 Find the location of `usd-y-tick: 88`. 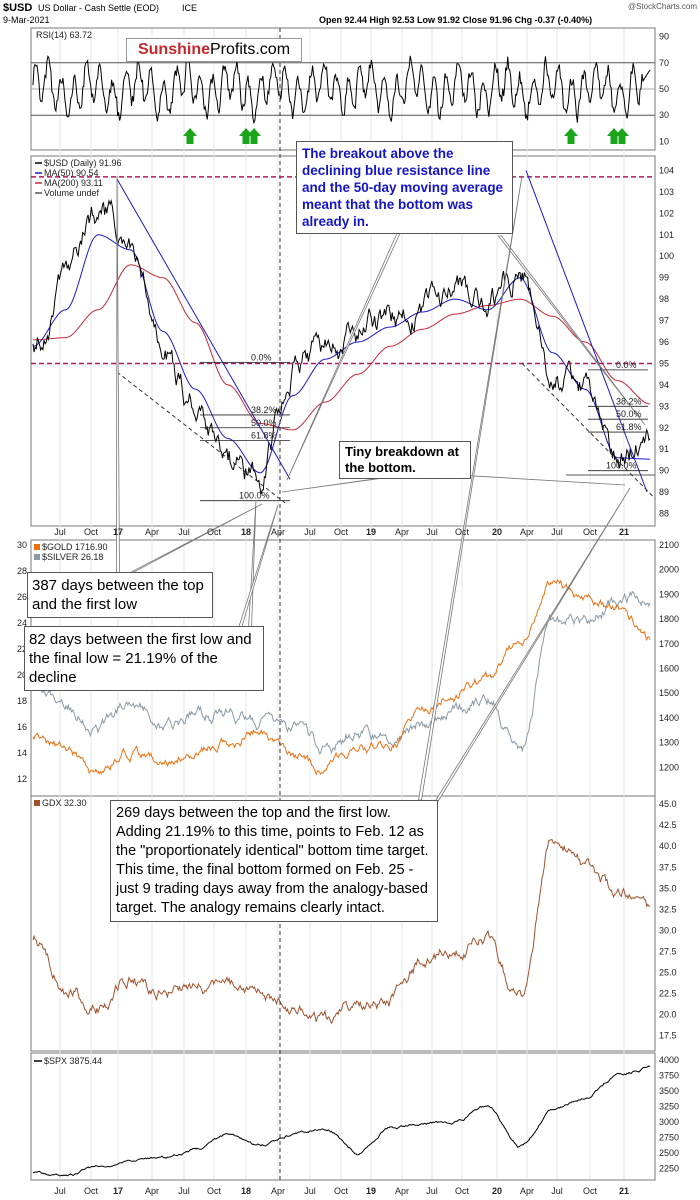

usd-y-tick: 88 is located at coordinates (664, 514).